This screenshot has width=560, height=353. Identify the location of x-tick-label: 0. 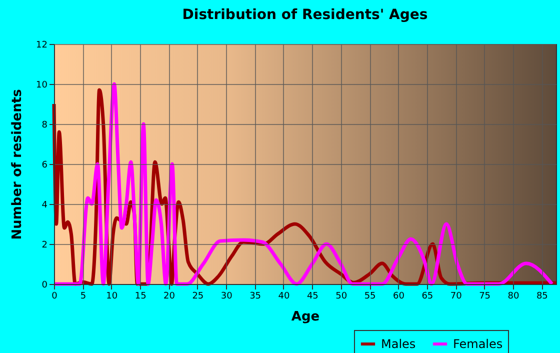
(55, 297).